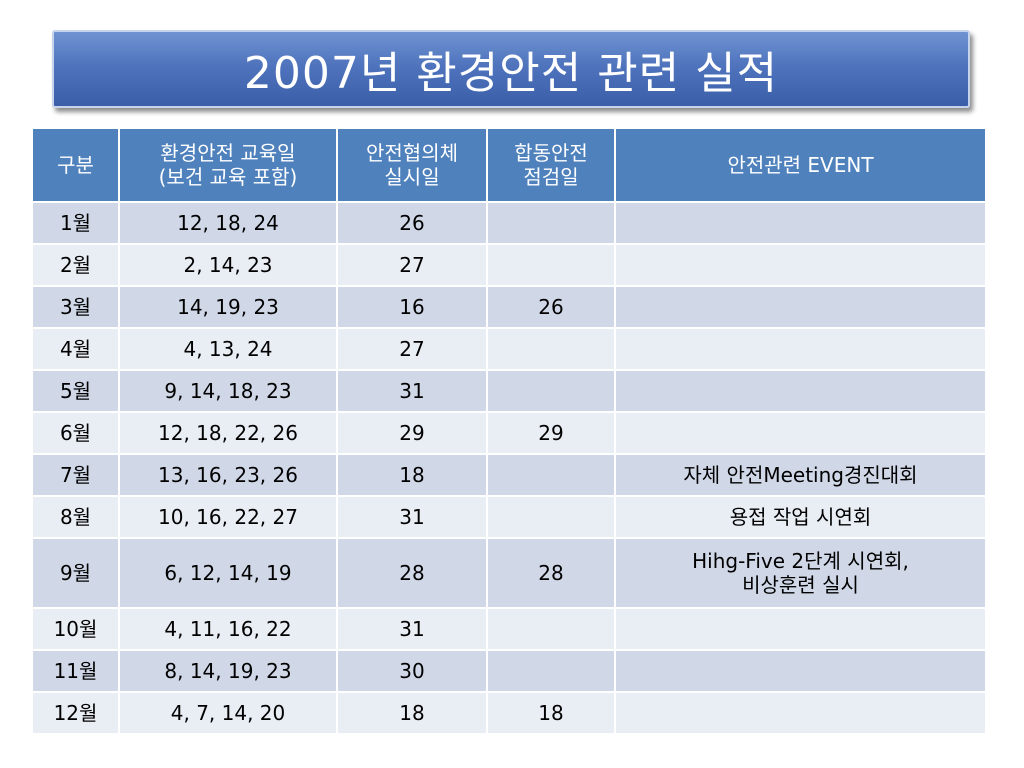  I want to click on table-row: 6월 12, 18, 22, 26 29 29, so click(509, 433).